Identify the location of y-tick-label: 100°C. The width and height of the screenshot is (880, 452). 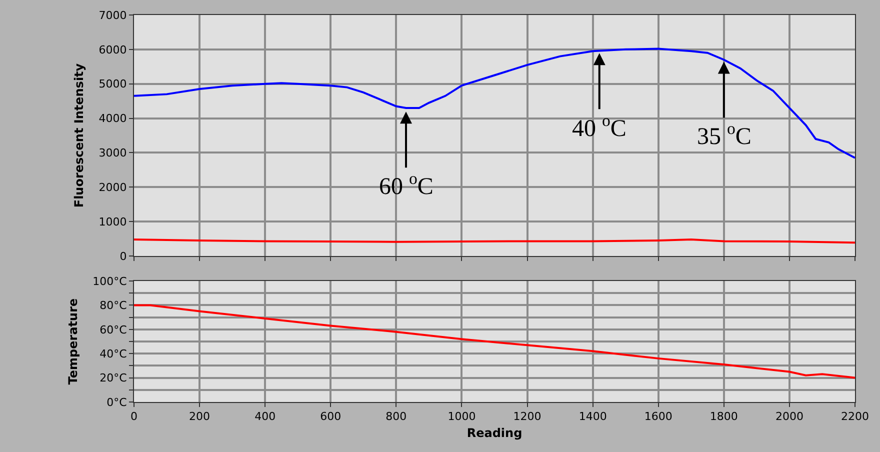
(110, 281).